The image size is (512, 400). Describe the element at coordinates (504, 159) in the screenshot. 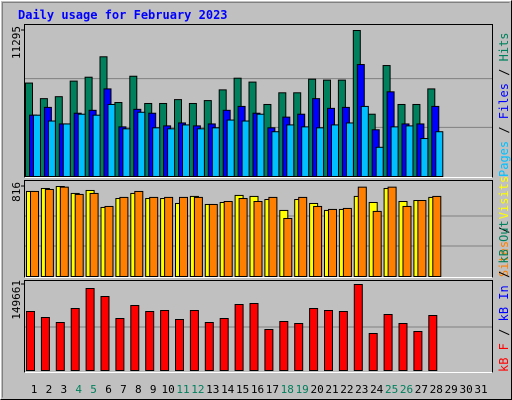

I see `legend-entry: Pages` at that location.